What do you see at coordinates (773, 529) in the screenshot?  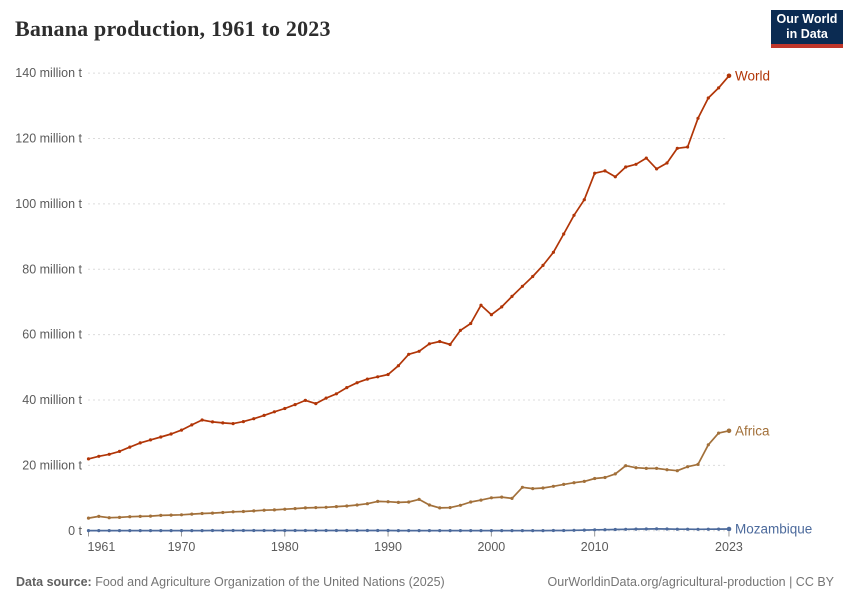 I see `series-label-mozambique: Mozambique` at bounding box center [773, 529].